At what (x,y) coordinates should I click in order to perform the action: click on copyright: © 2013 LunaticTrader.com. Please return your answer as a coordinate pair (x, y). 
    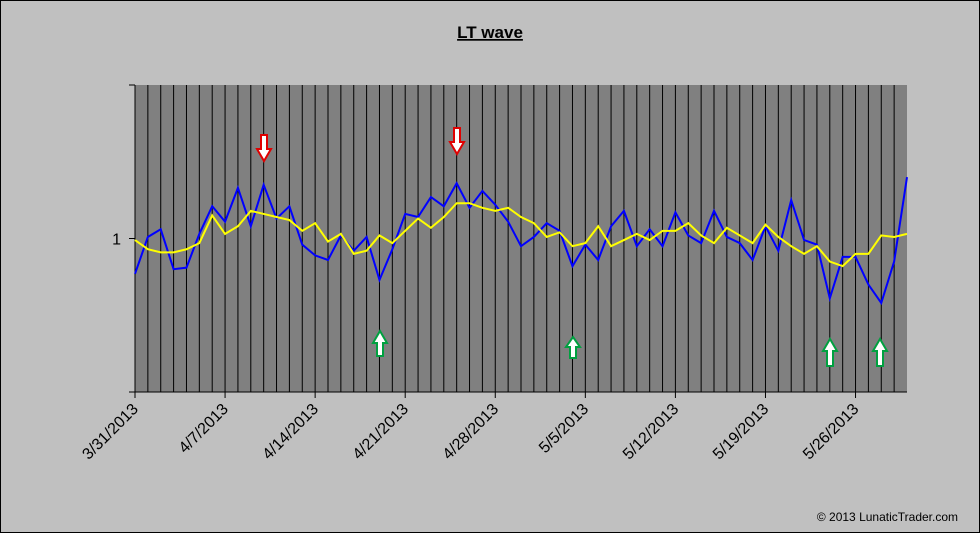
    Looking at the image, I should click on (887, 517).